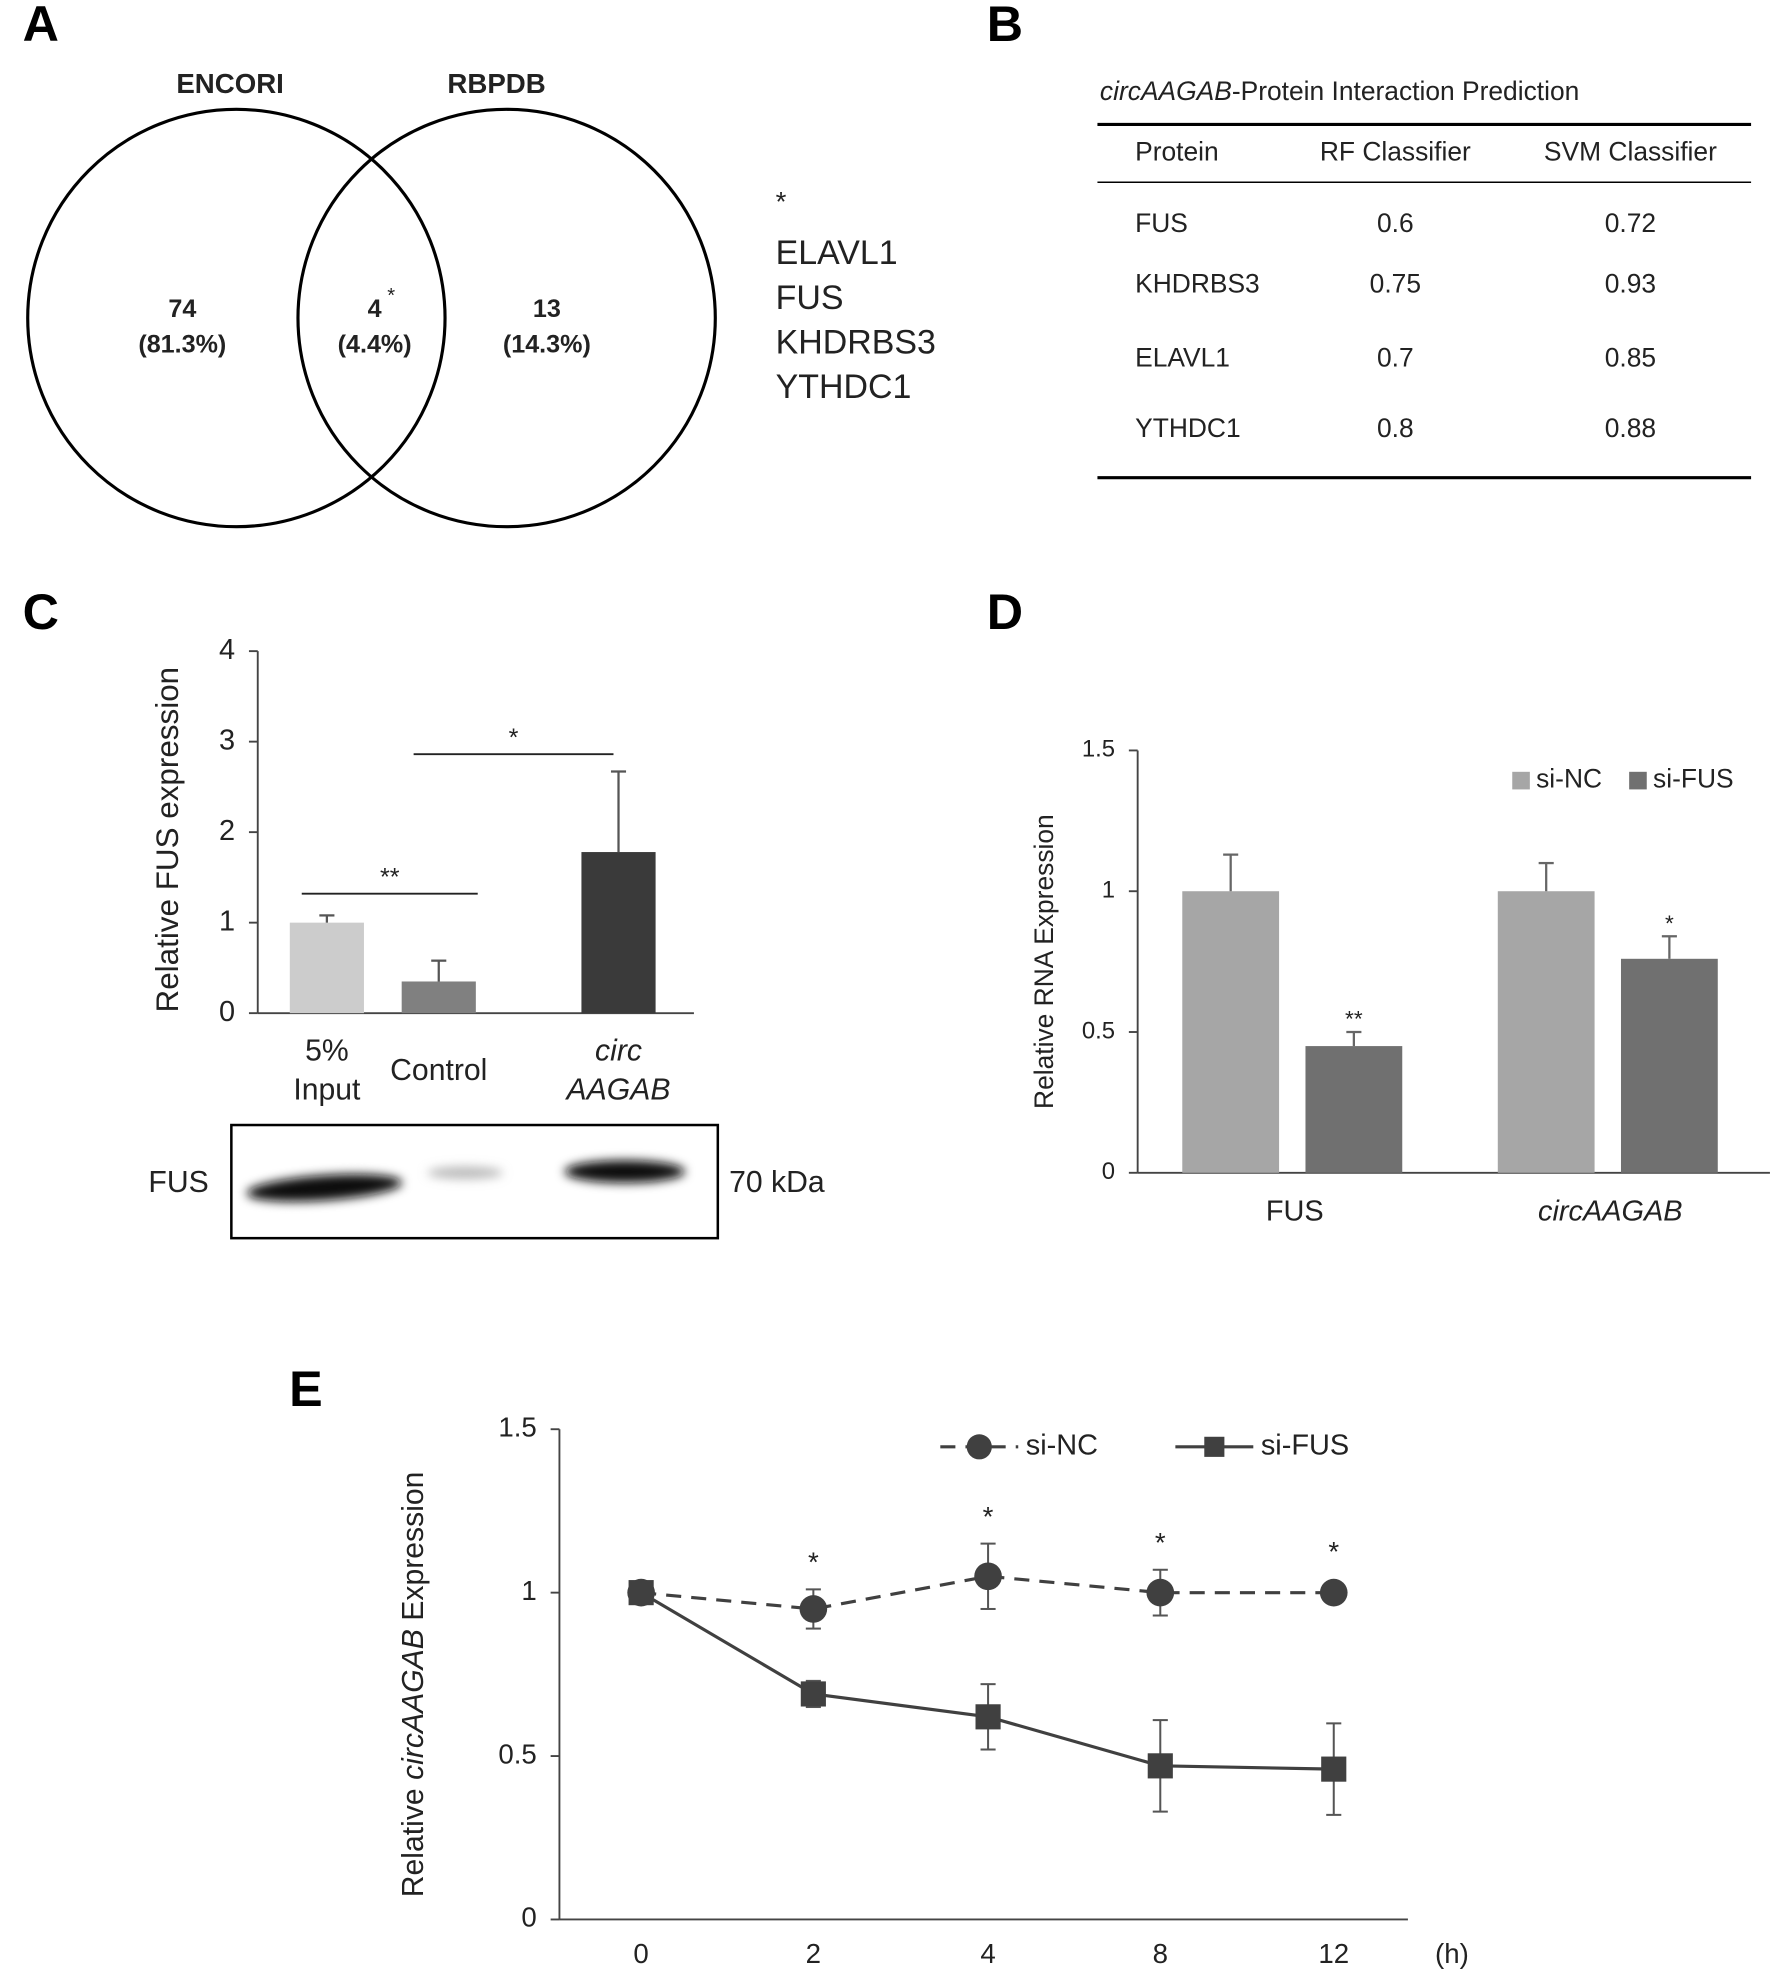  What do you see at coordinates (413, 1551) in the screenshot?
I see `title-part: Expression` at bounding box center [413, 1551].